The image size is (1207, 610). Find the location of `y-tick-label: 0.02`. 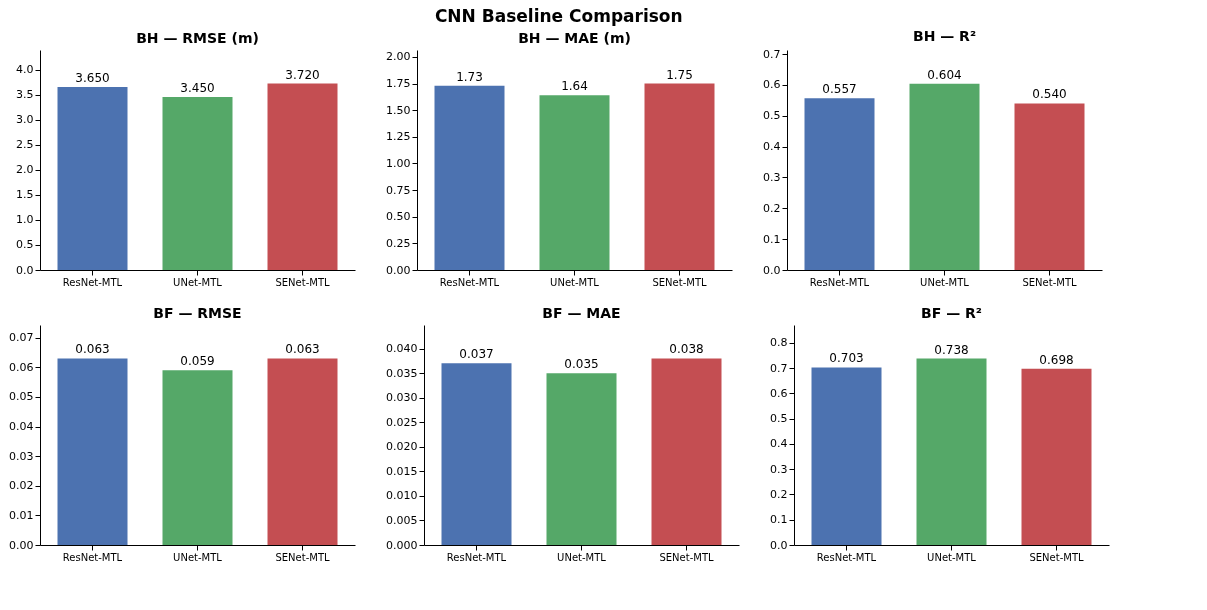

y-tick-label: 0.02 is located at coordinates (21, 486).